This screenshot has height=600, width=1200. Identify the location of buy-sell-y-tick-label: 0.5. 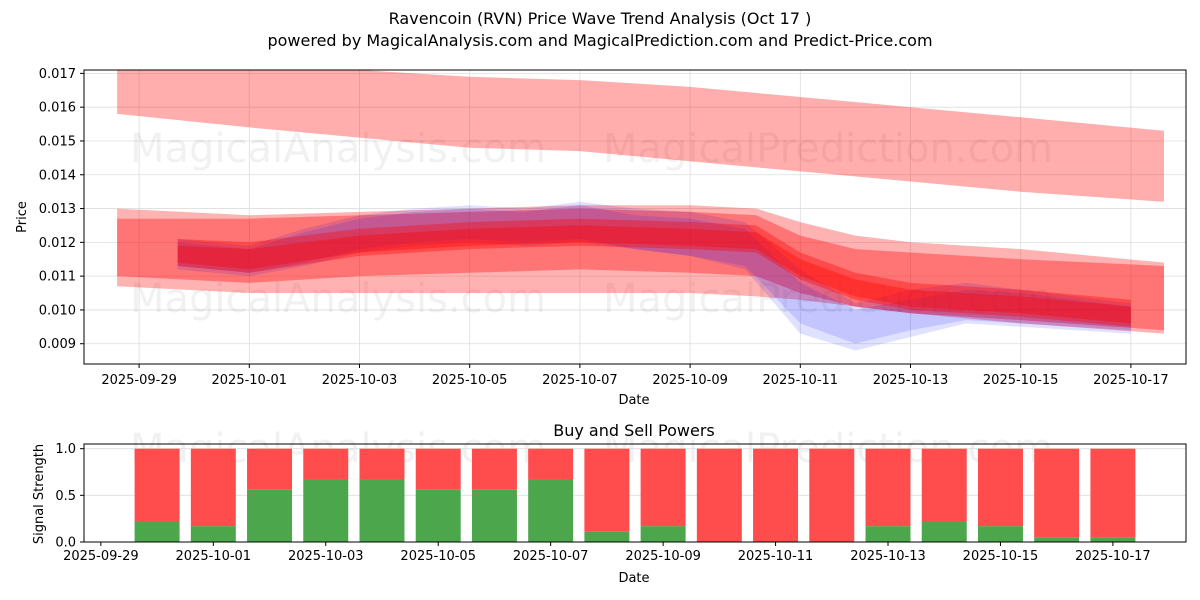
(65, 496).